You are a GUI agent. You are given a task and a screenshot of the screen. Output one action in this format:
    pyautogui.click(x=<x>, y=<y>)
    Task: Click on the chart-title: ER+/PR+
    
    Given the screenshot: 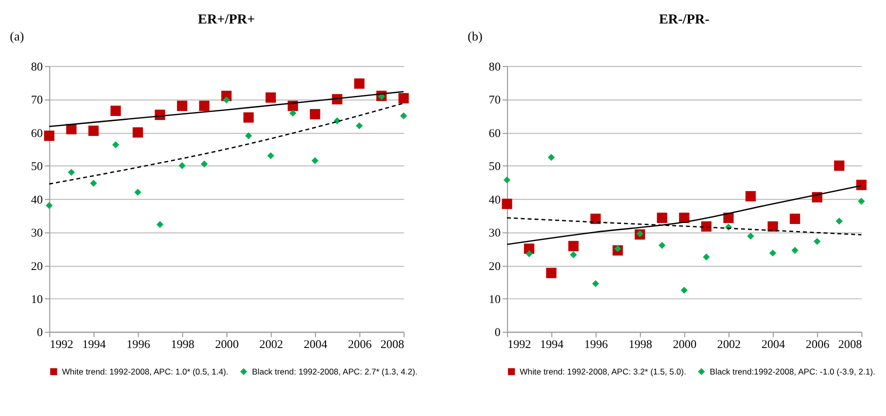 What is the action you would take?
    pyautogui.click(x=227, y=19)
    